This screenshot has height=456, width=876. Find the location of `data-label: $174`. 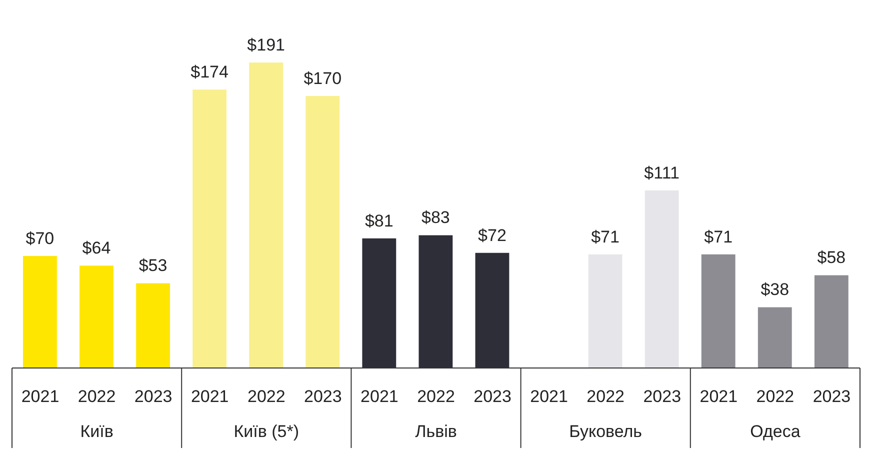

data-label: $174 is located at coordinates (209, 72).